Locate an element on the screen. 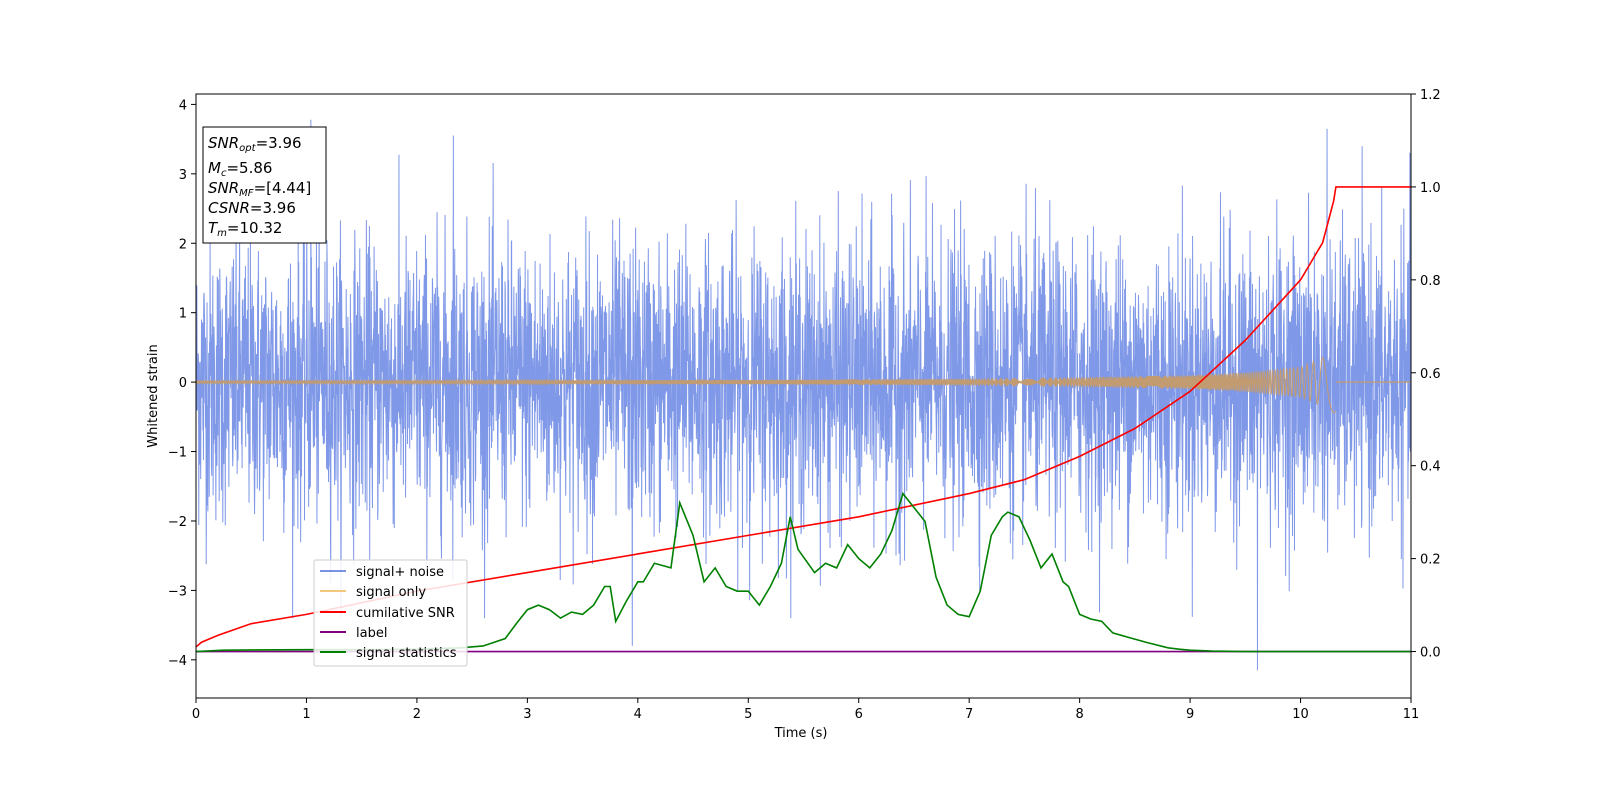  y-tick-label: 4 is located at coordinates (183, 105).